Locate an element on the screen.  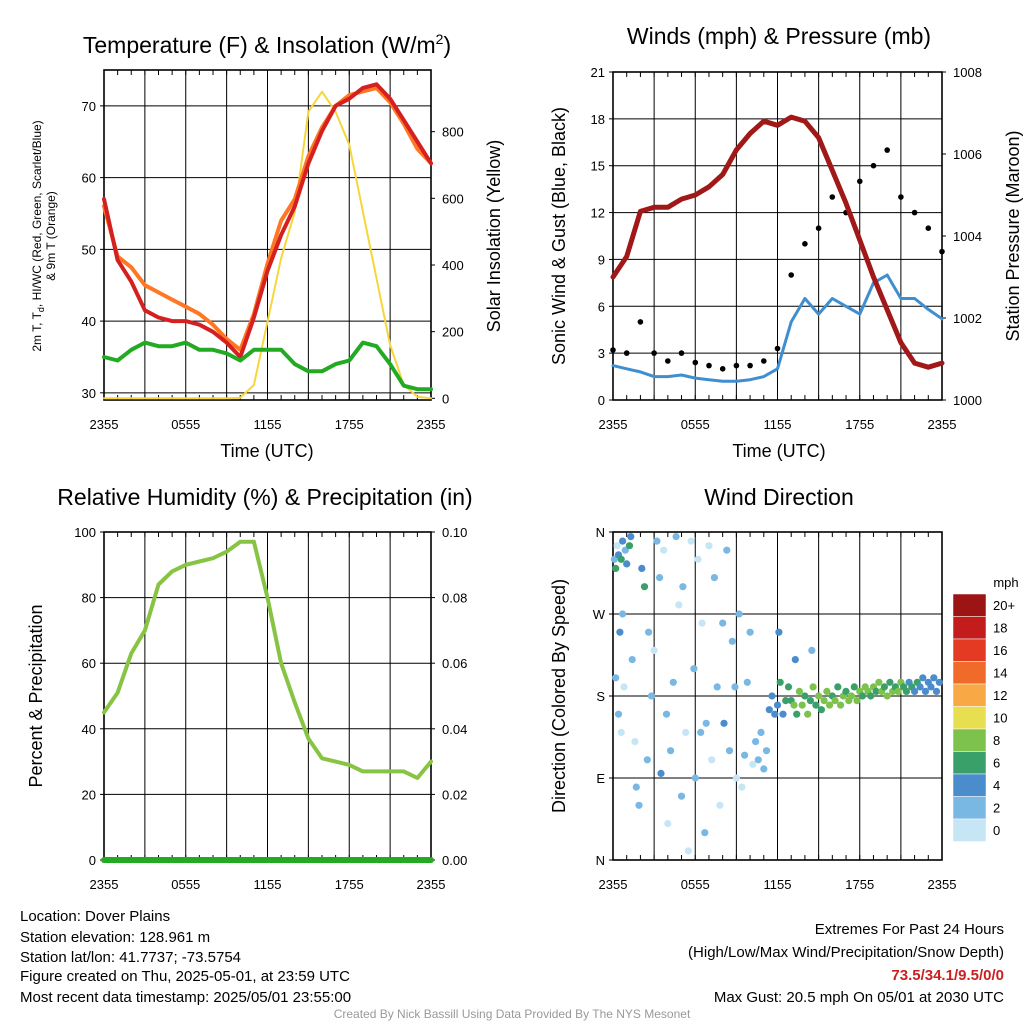
y2-tick-label: 1008 is located at coordinates (967, 72).